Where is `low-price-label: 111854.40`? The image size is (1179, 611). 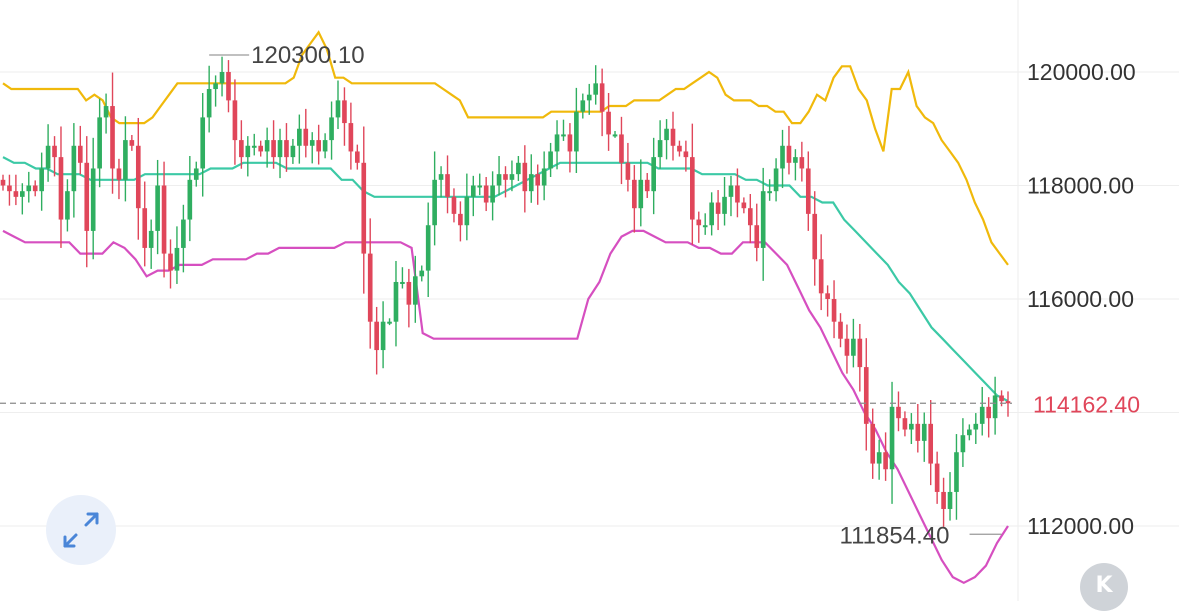
low-price-label: 111854.40 is located at coordinates (895, 535).